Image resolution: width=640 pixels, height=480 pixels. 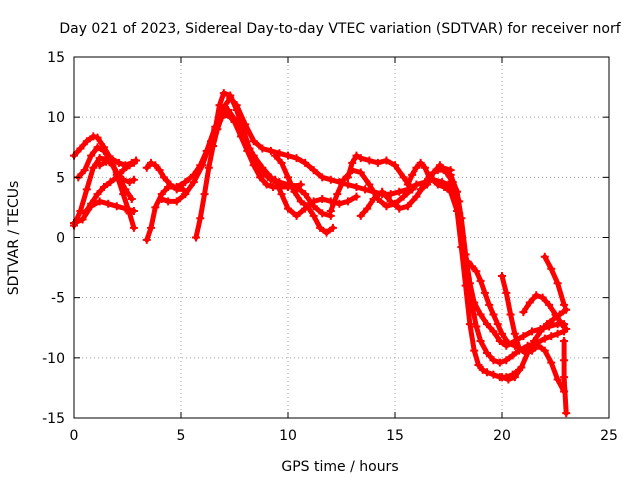 What do you see at coordinates (58, 299) in the screenshot?
I see `y-tick-label: -5` at bounding box center [58, 299].